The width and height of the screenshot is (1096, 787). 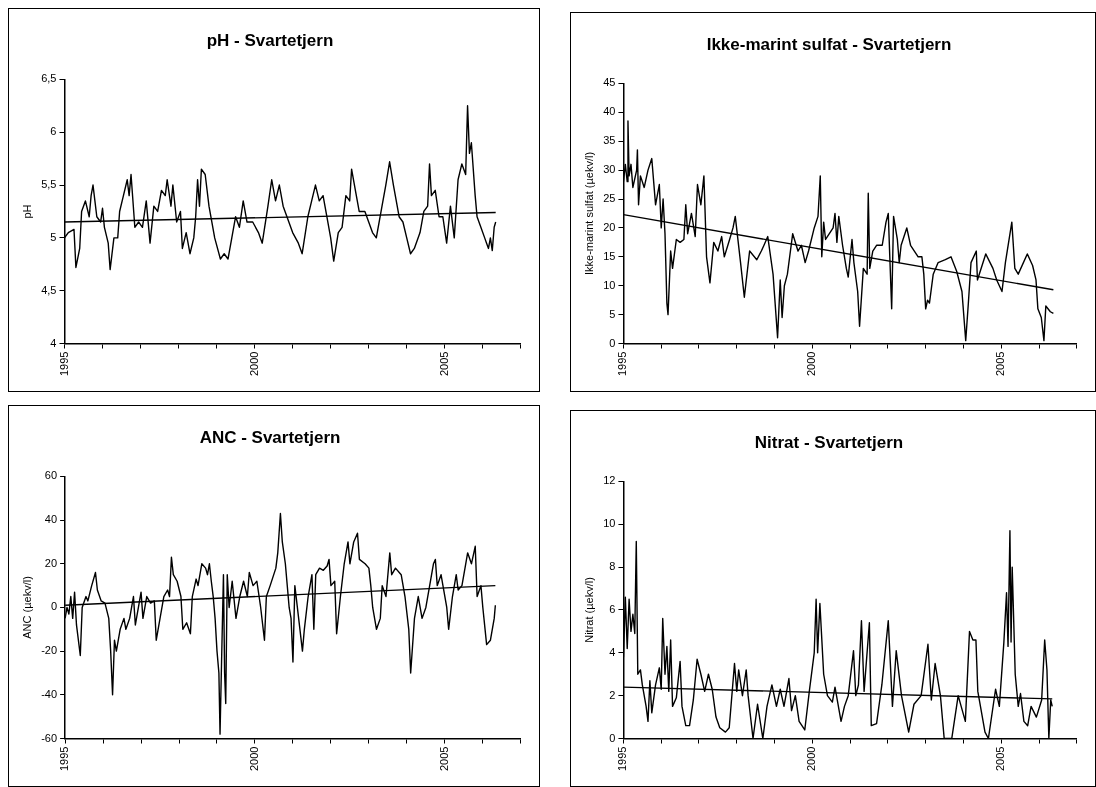 I want to click on y-tick-label: 6,5, so click(x=49, y=78).